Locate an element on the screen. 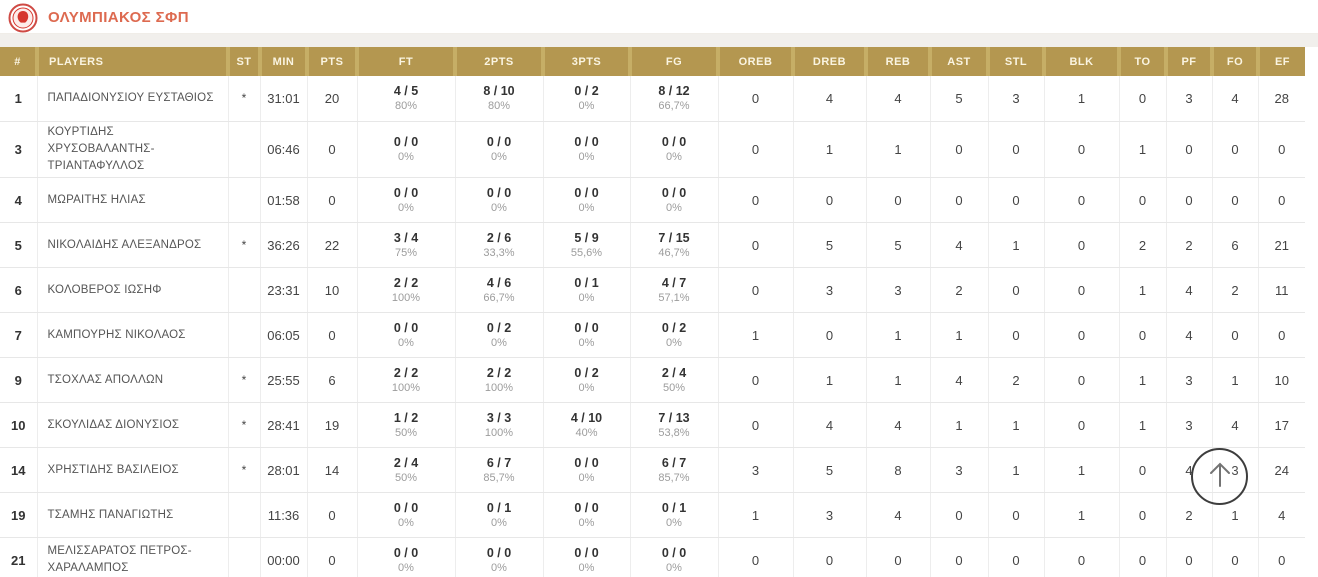  shot-percentage: 85,7% is located at coordinates (499, 478).